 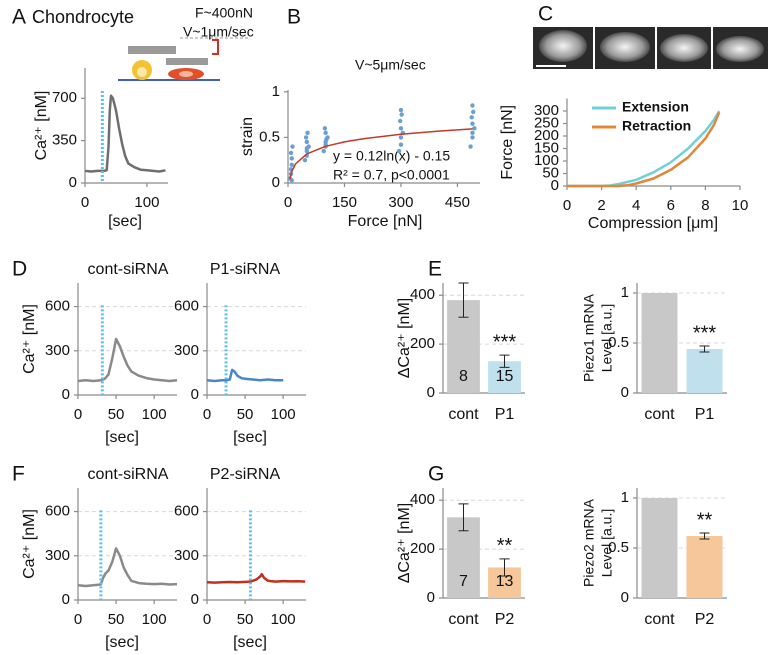 What do you see at coordinates (601, 205) in the screenshot?
I see `x-tick-label: 2` at bounding box center [601, 205].